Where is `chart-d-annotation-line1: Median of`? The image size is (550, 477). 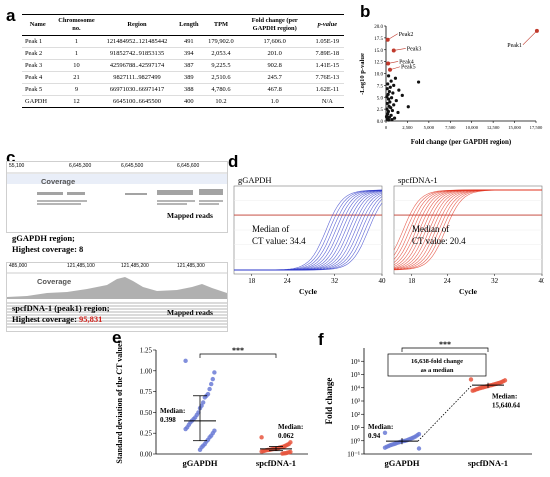 chart-d-annotation-line1: Median of is located at coordinates (430, 229).